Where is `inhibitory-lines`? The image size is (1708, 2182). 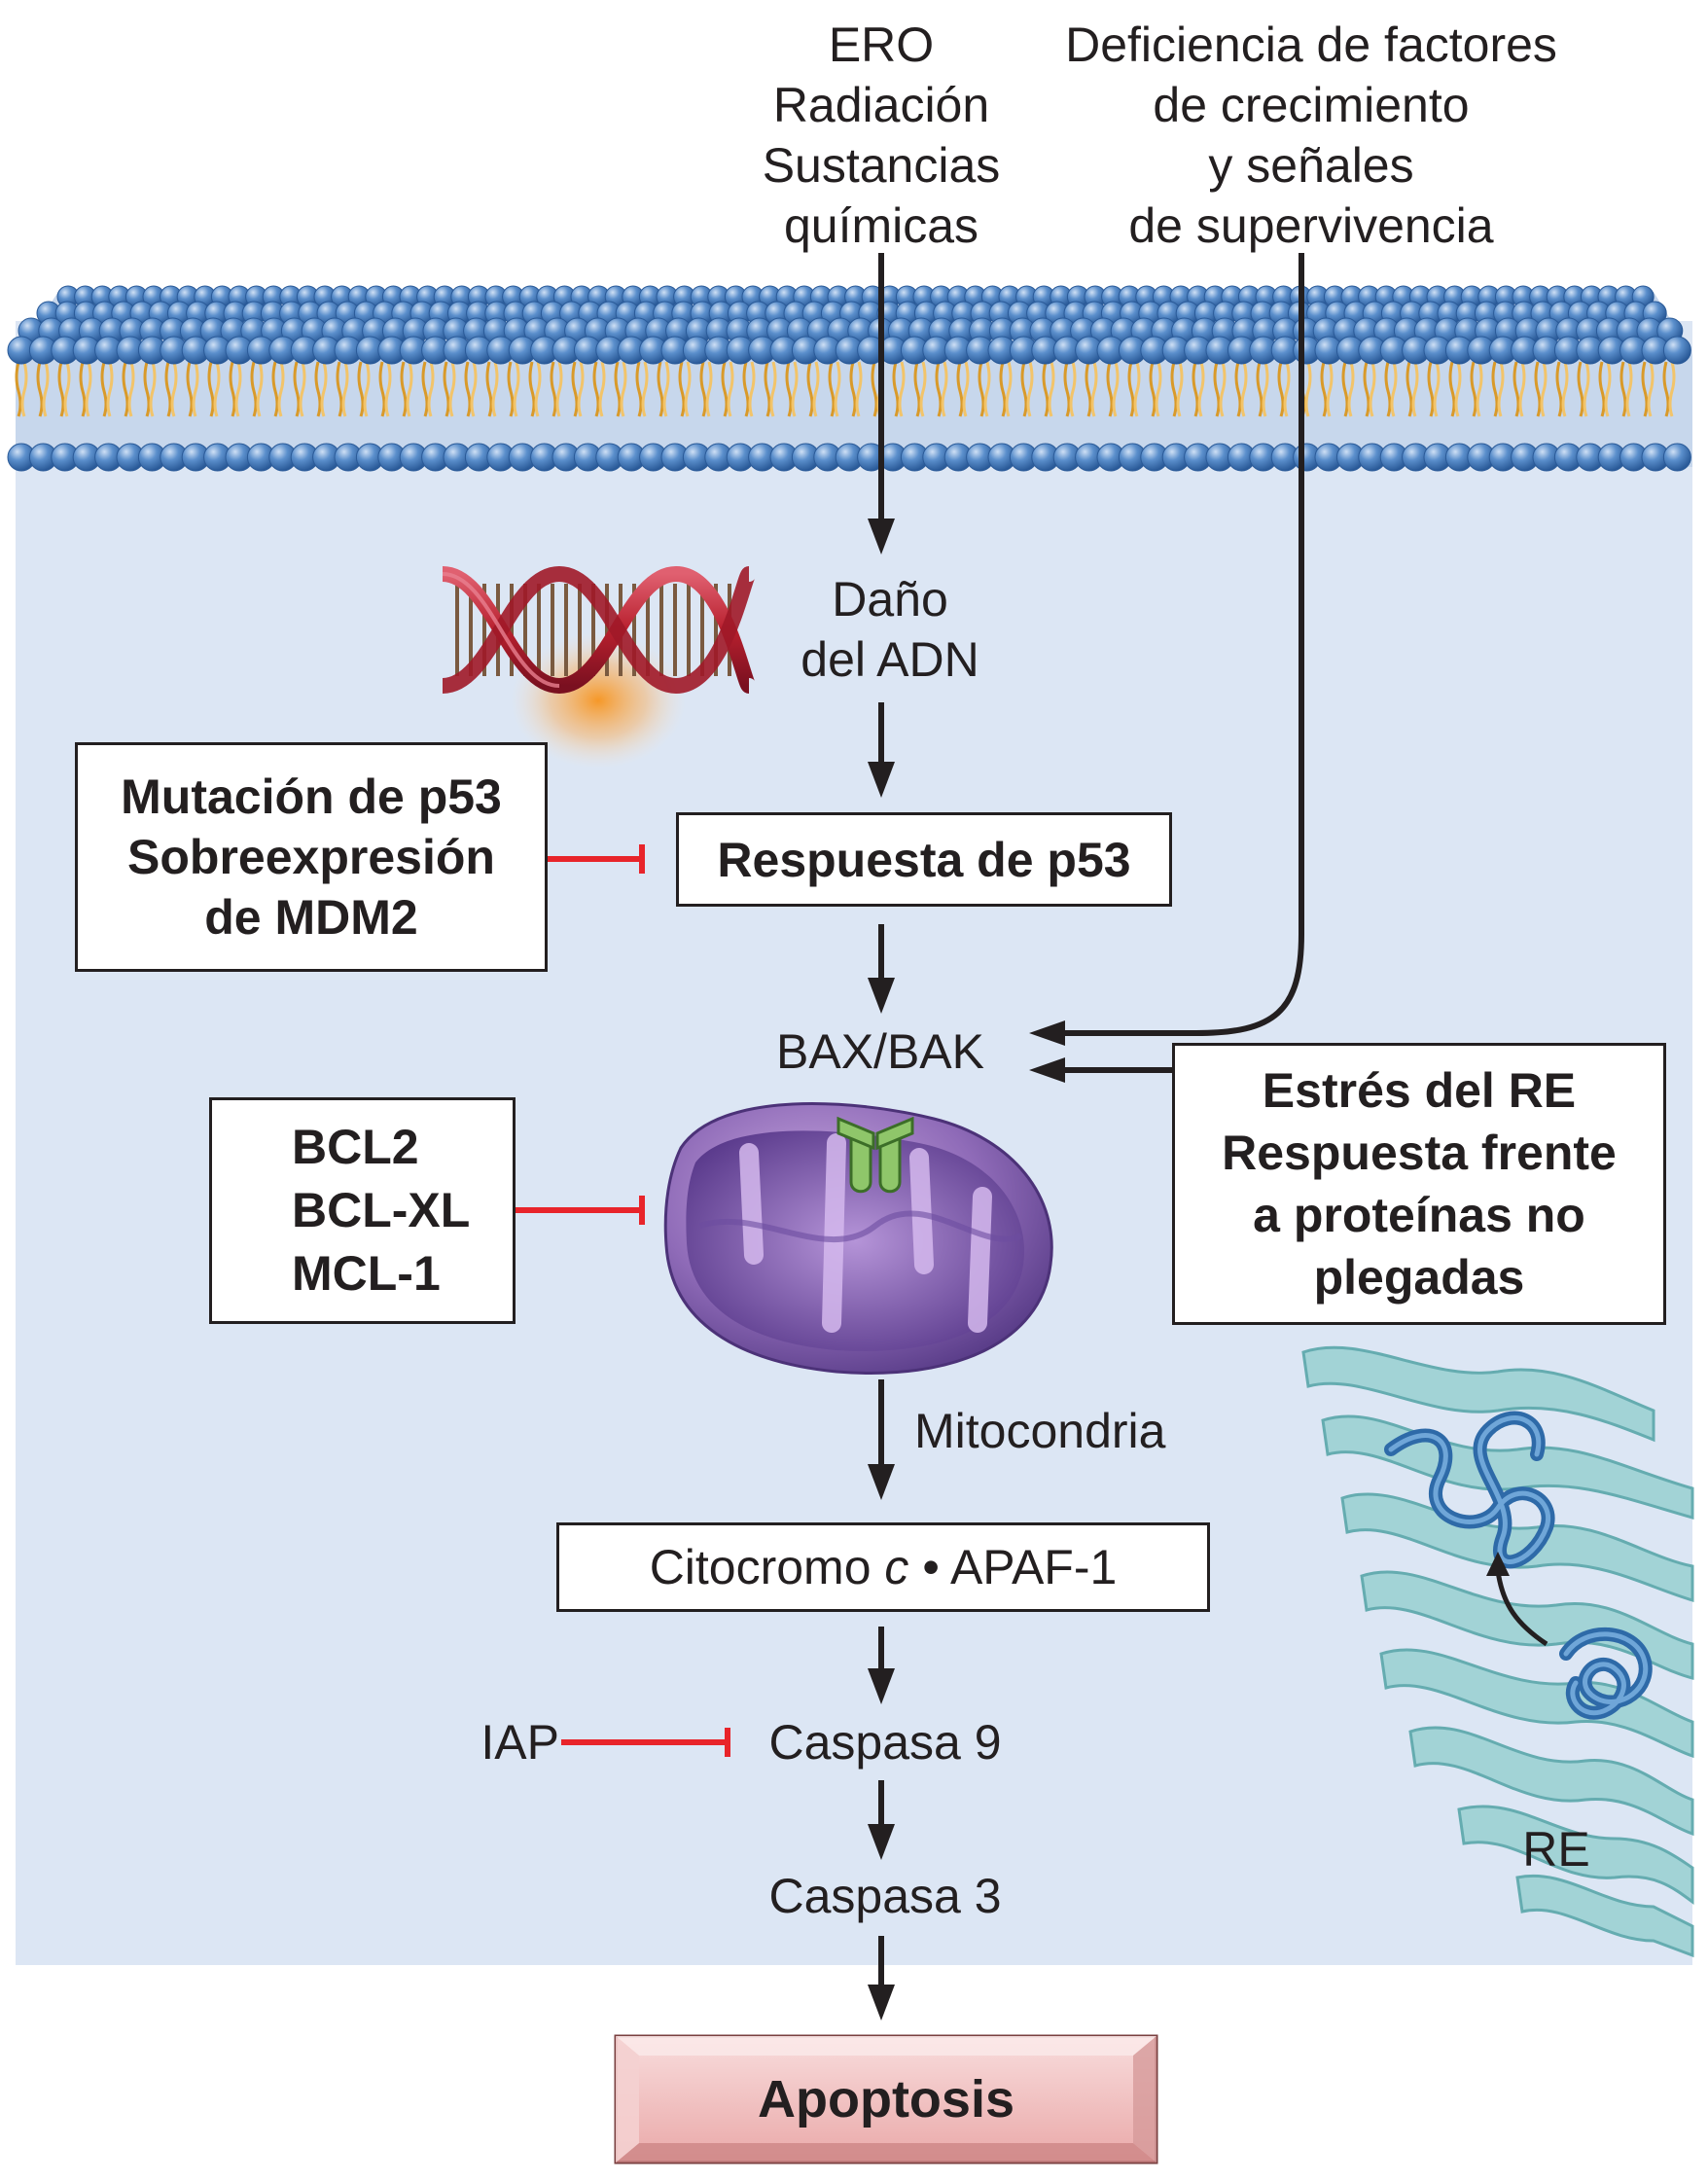 inhibitory-lines is located at coordinates (623, 1300).